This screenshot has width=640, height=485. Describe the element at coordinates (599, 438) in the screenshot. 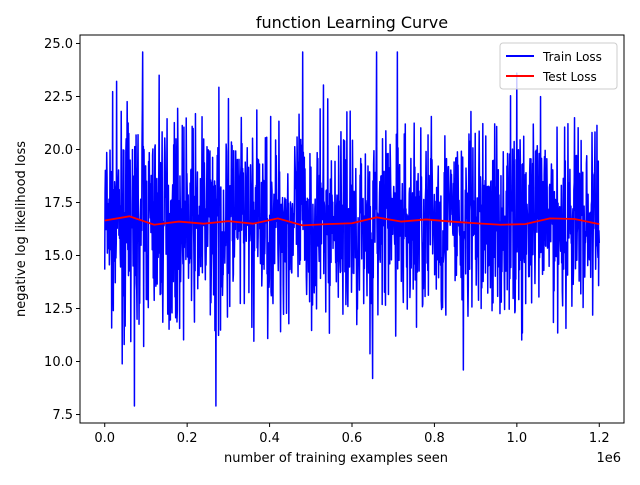

I see `x-tick-label: 1.2` at that location.